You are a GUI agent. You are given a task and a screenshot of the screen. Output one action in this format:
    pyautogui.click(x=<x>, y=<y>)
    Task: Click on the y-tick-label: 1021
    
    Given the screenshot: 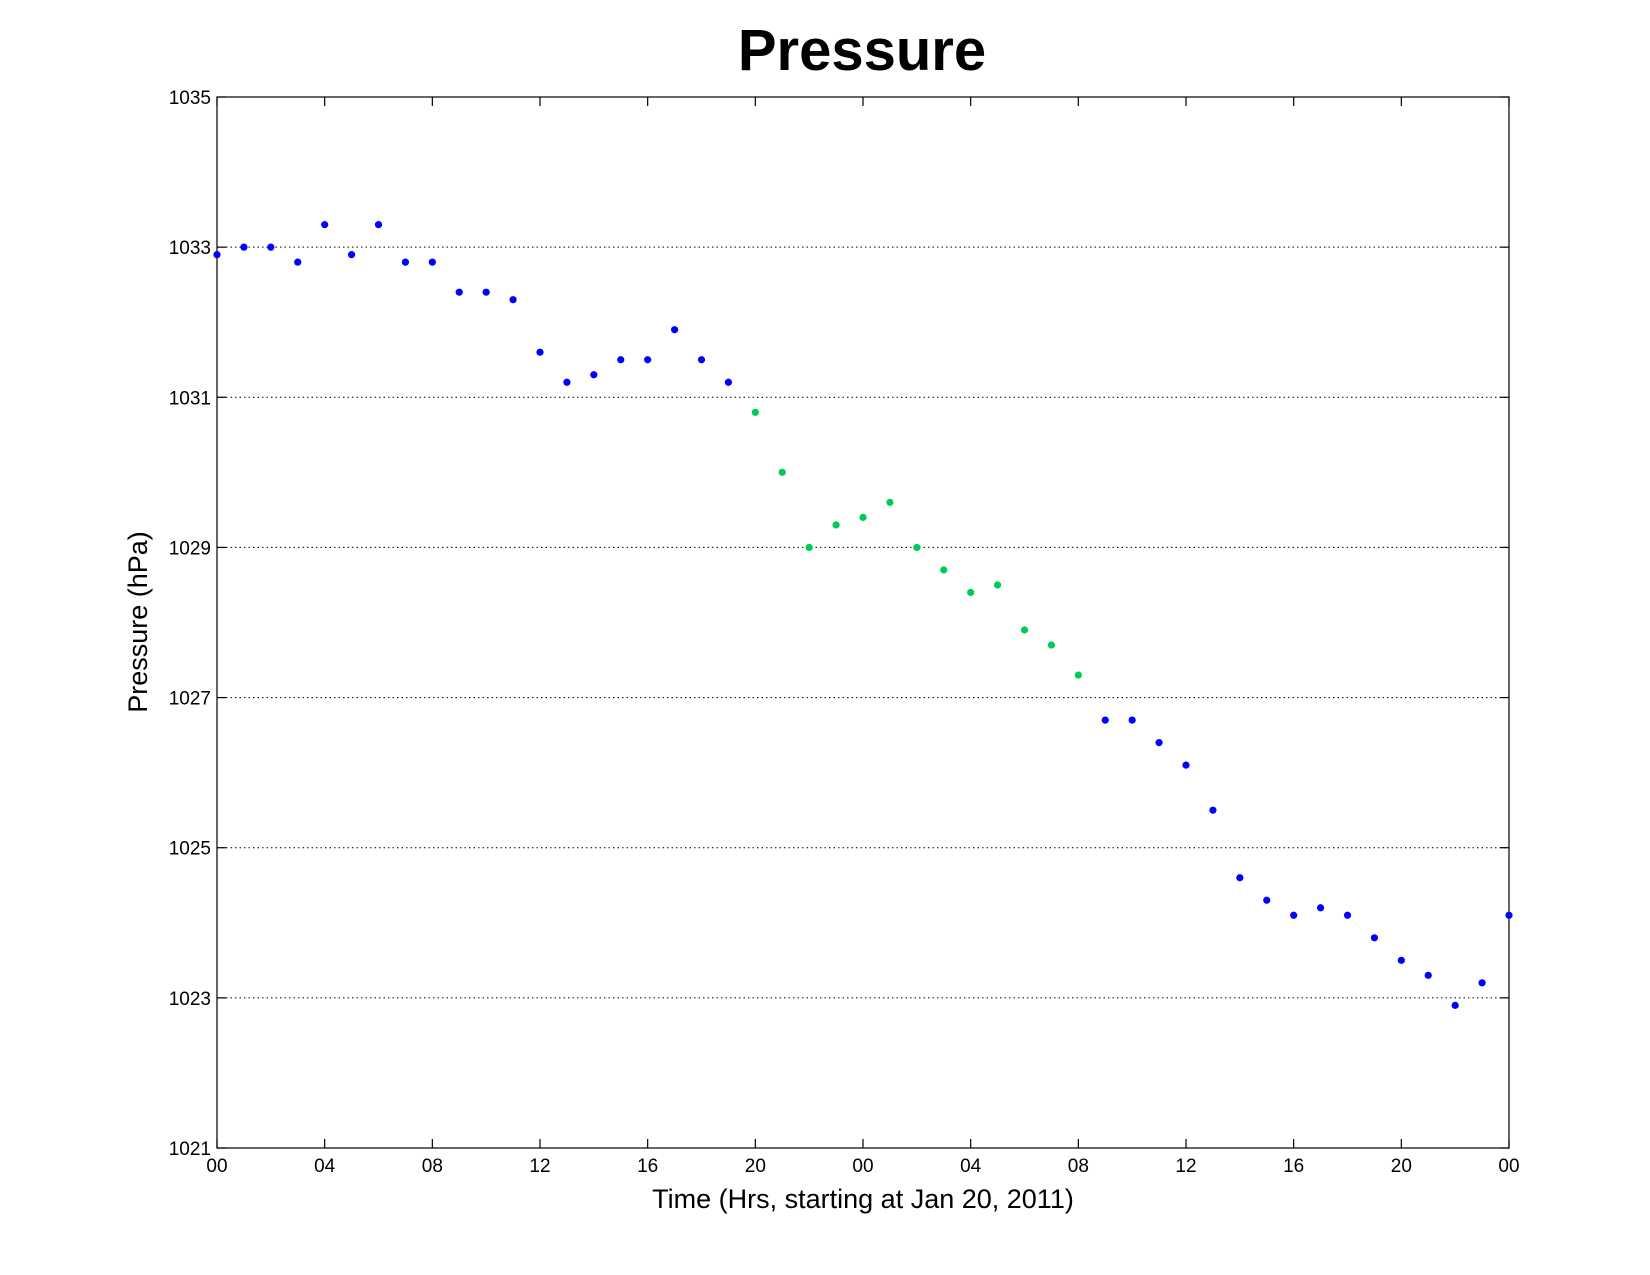 What is the action you would take?
    pyautogui.click(x=190, y=1149)
    